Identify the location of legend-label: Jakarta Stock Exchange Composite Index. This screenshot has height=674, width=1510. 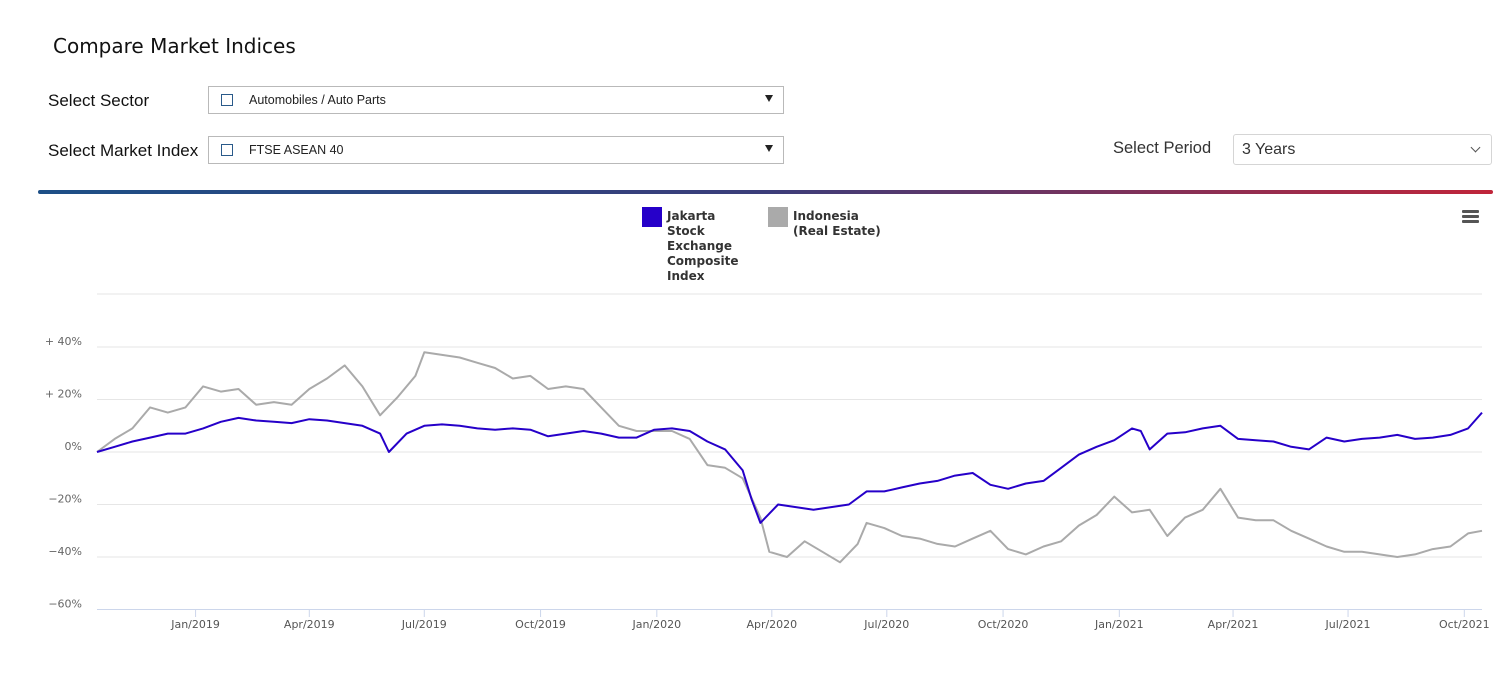
(703, 246).